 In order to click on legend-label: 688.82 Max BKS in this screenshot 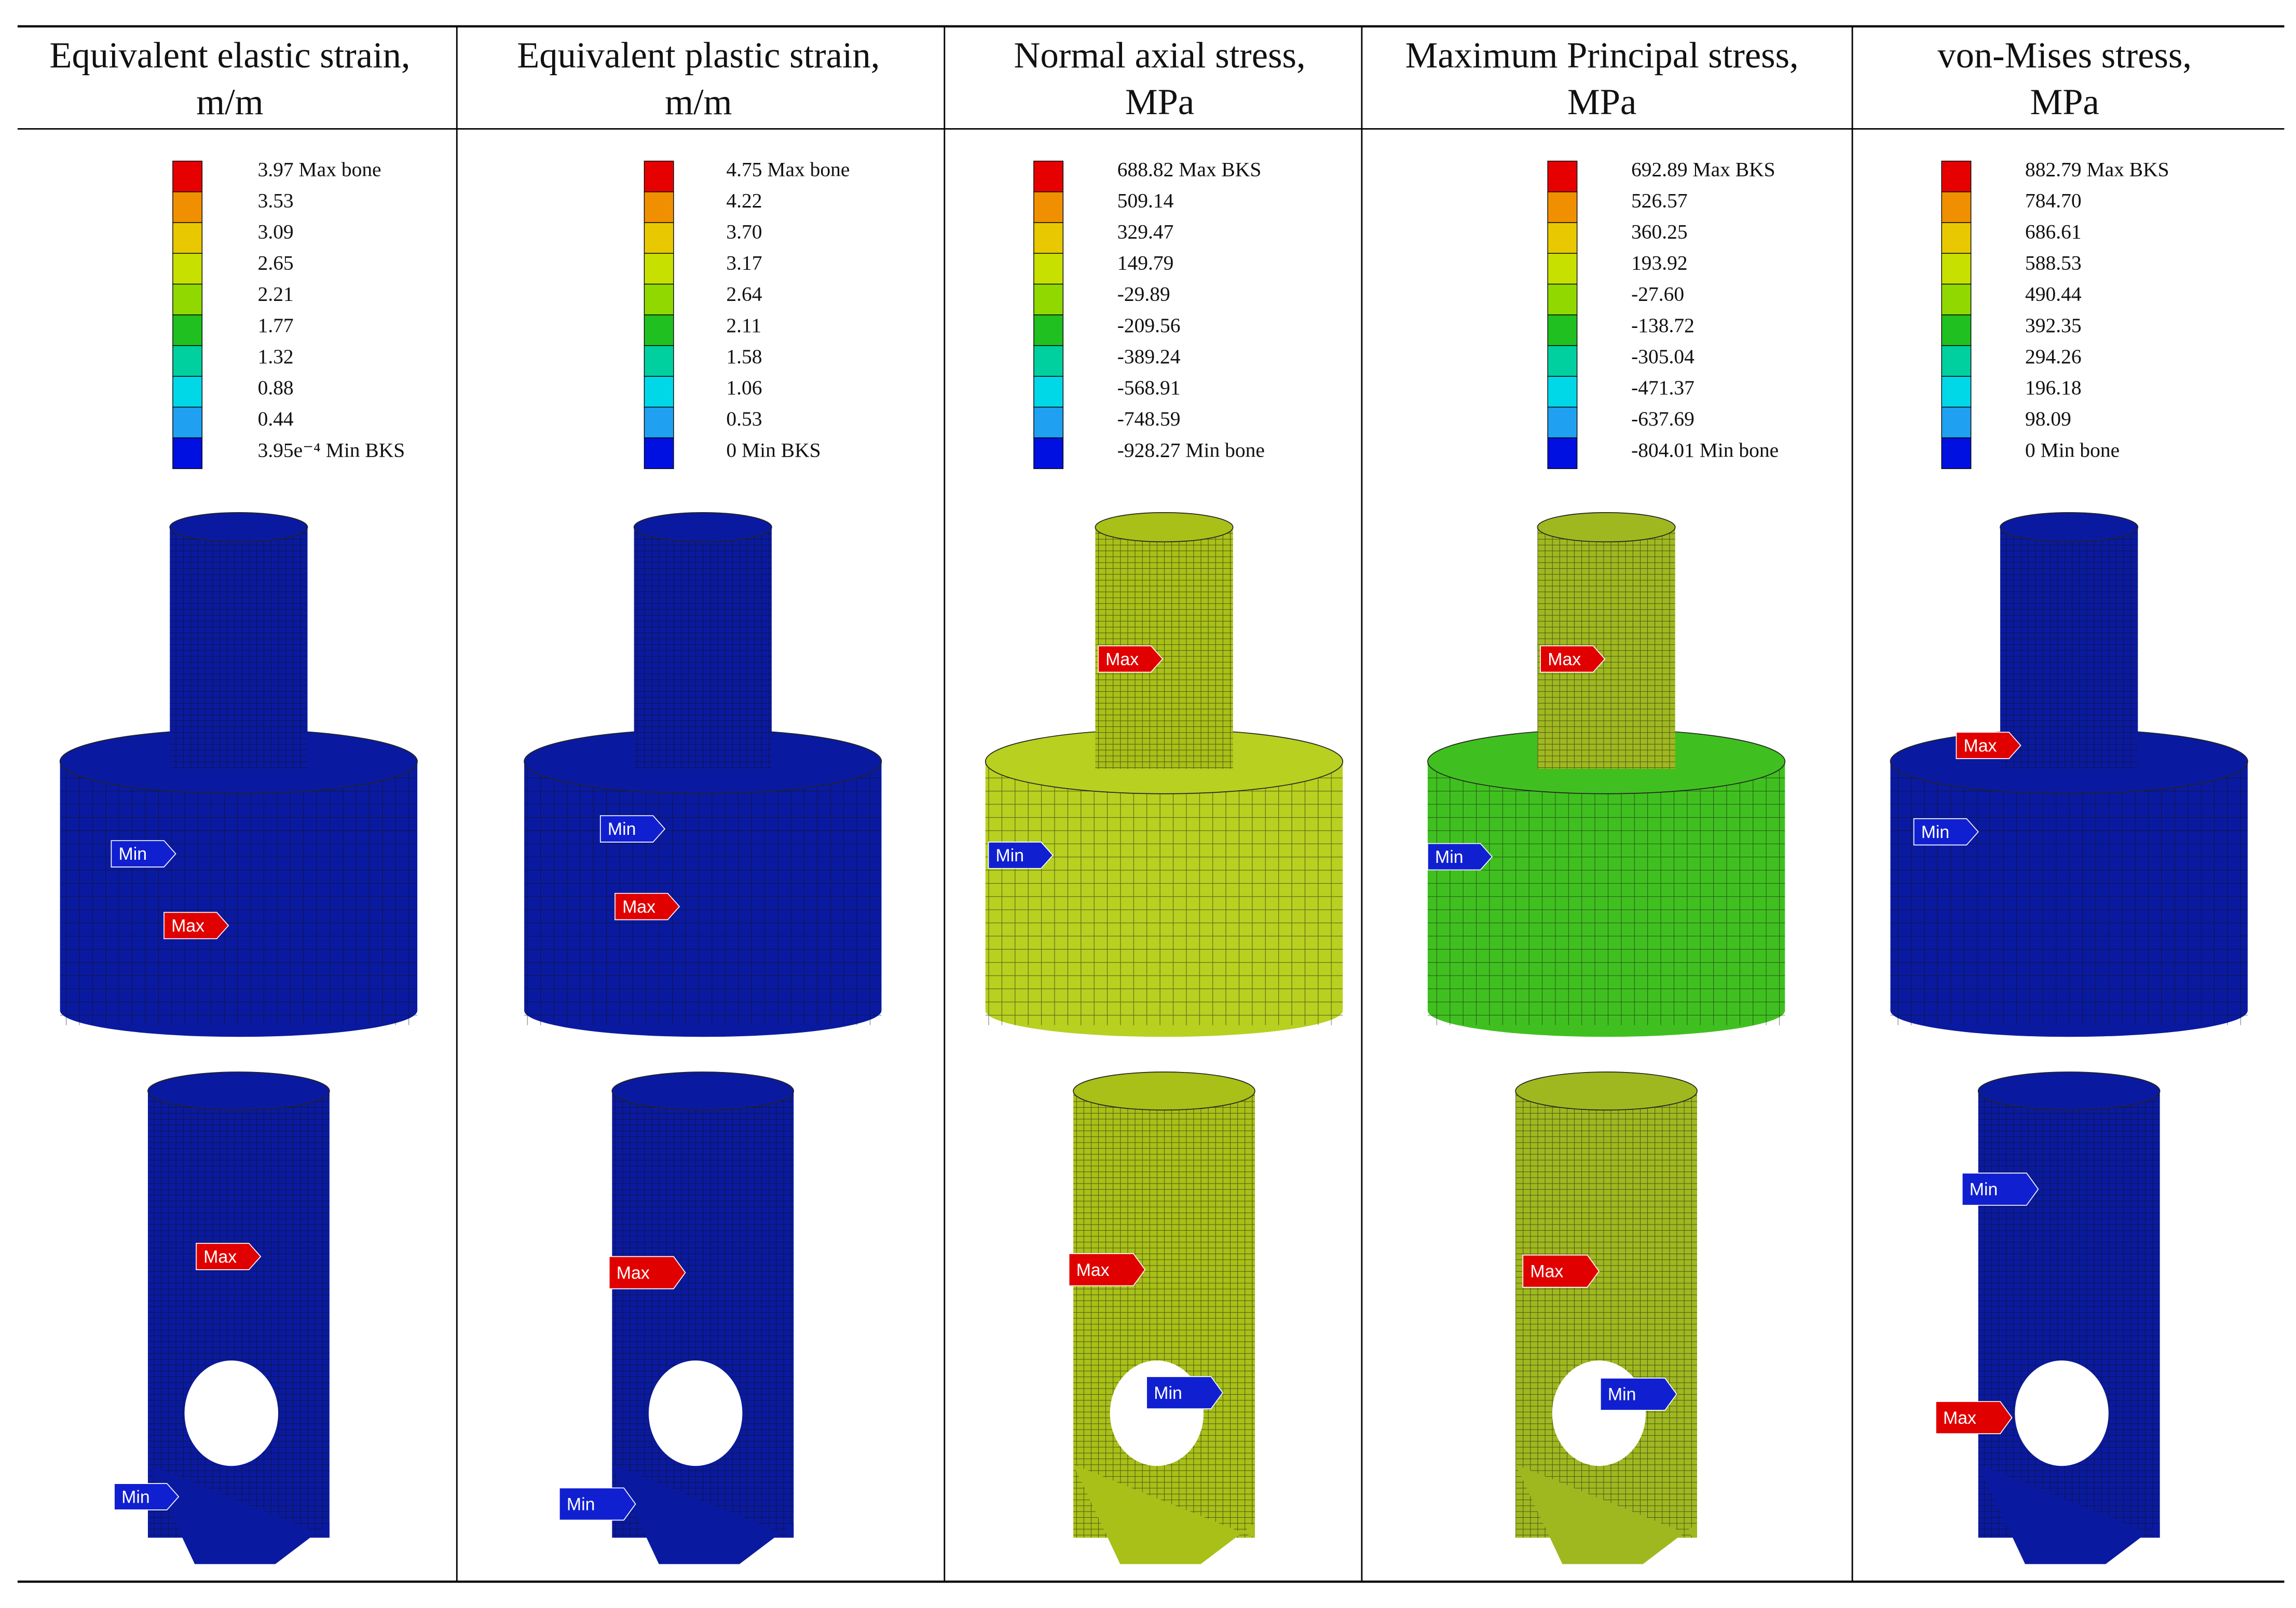, I will do `click(1189, 169)`.